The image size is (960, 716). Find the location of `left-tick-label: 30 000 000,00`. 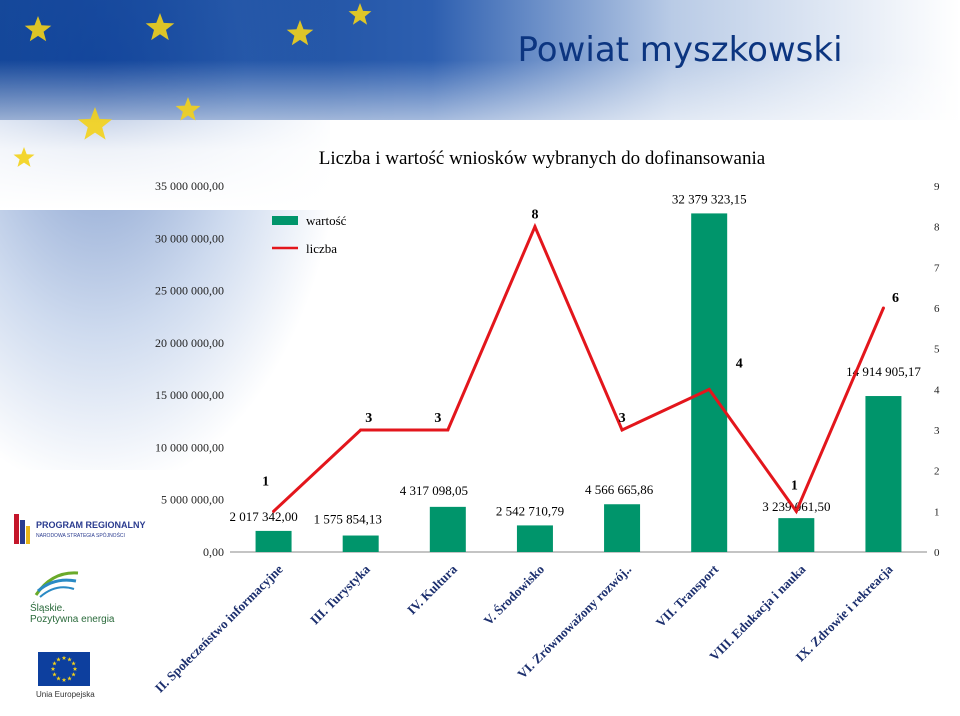

left-tick-label: 30 000 000,00 is located at coordinates (189, 238).